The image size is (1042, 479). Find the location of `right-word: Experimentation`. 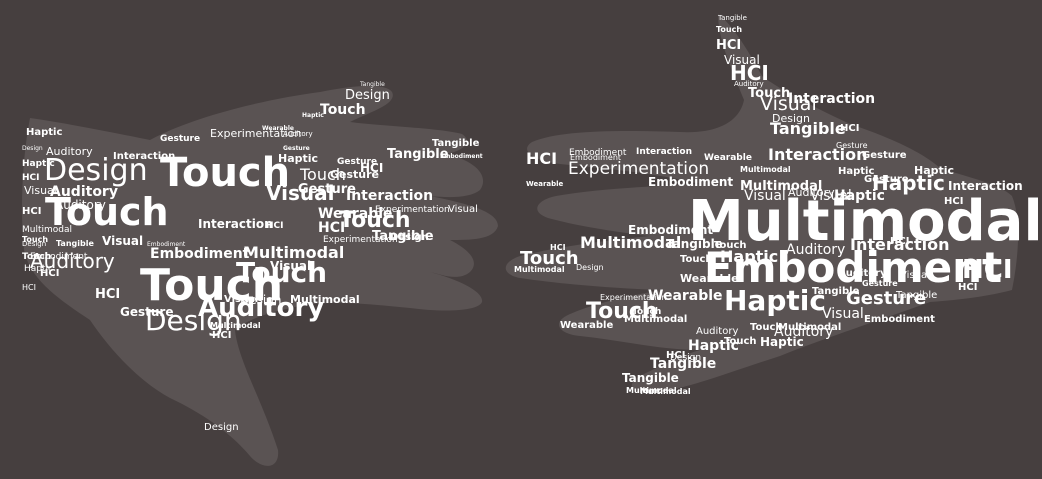

right-word: Experimentation is located at coordinates (638, 169).